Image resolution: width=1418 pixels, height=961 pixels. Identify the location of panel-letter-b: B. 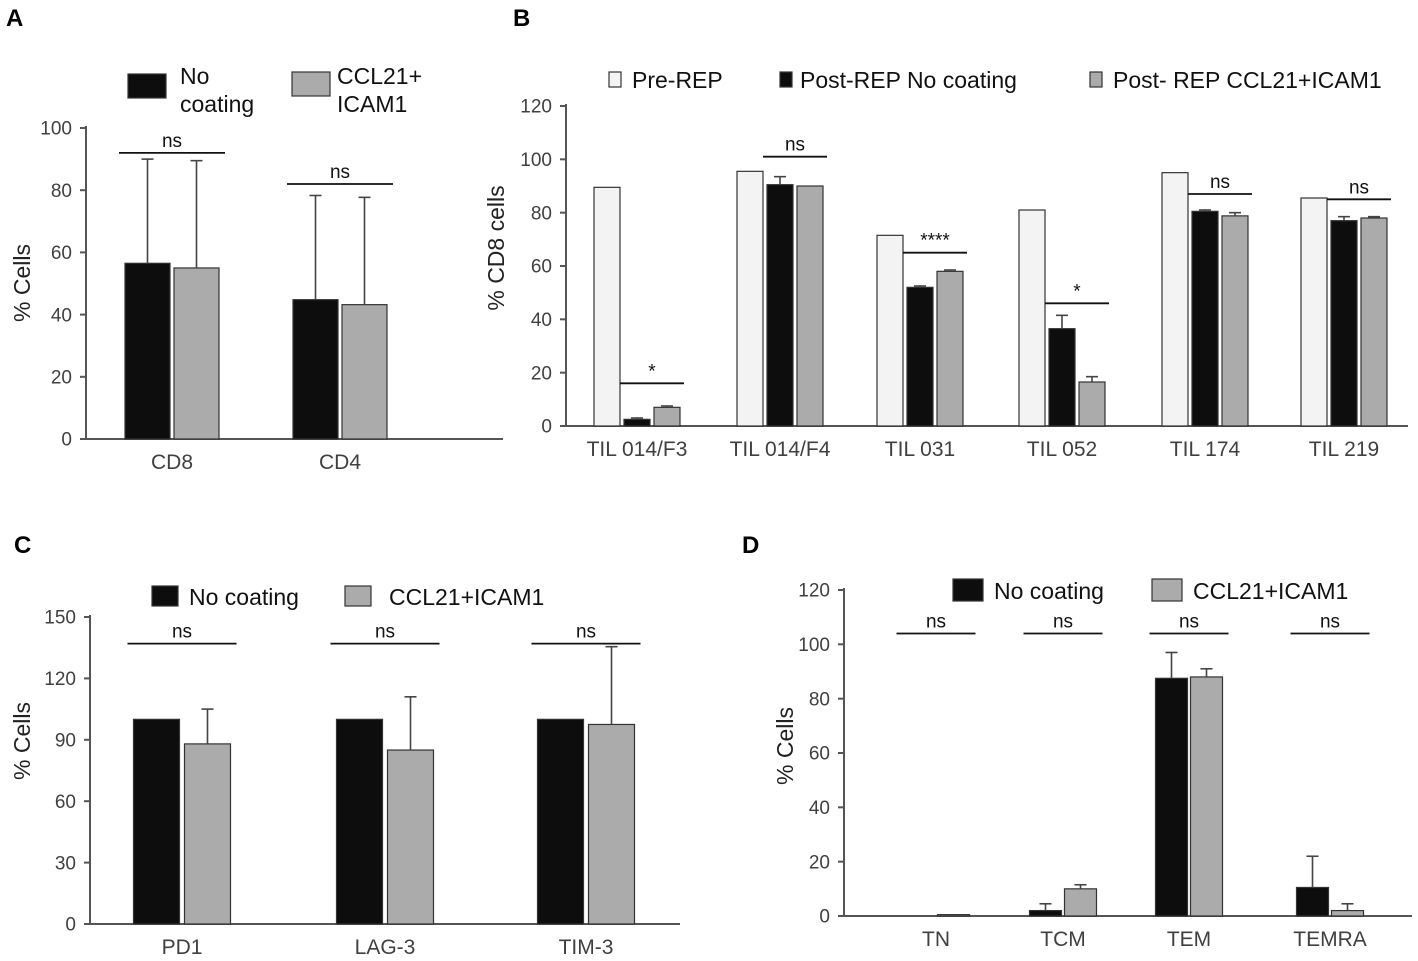
(521, 18).